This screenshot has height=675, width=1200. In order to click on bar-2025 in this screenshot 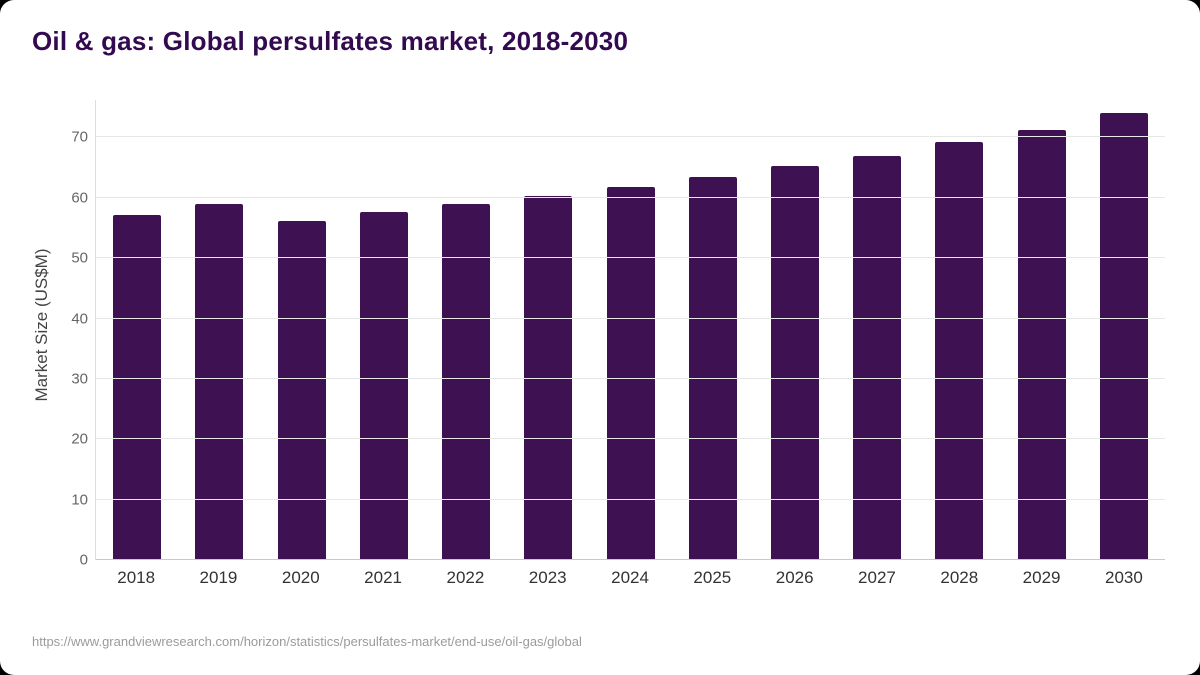, I will do `click(712, 368)`.